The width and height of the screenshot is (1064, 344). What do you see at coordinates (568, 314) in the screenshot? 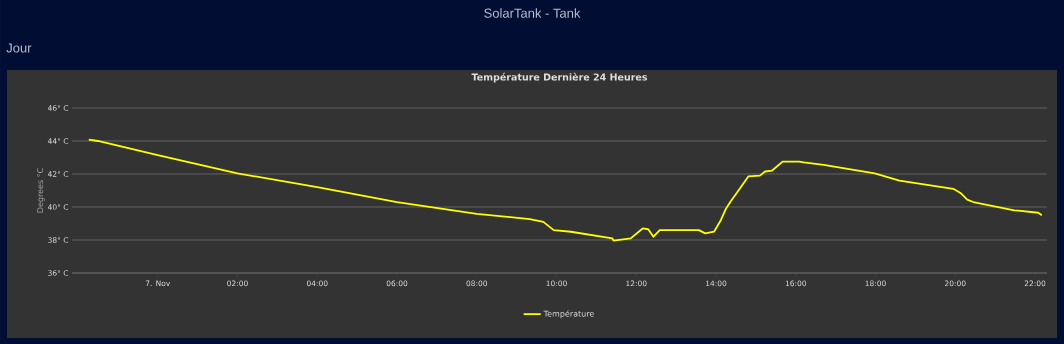
I see `legend-label: Température` at bounding box center [568, 314].